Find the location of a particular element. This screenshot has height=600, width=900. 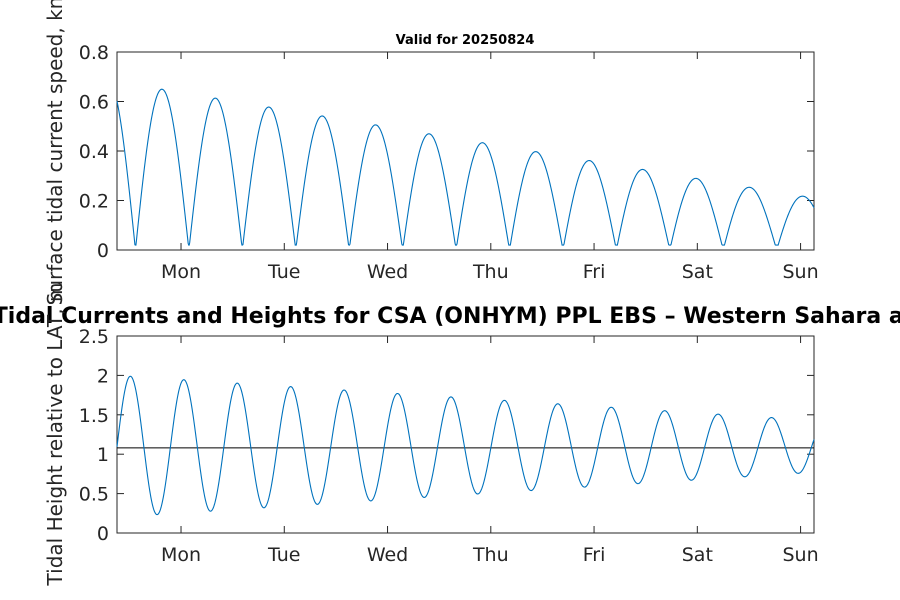

chart-title: Valid for 20250824 is located at coordinates (465, 40).